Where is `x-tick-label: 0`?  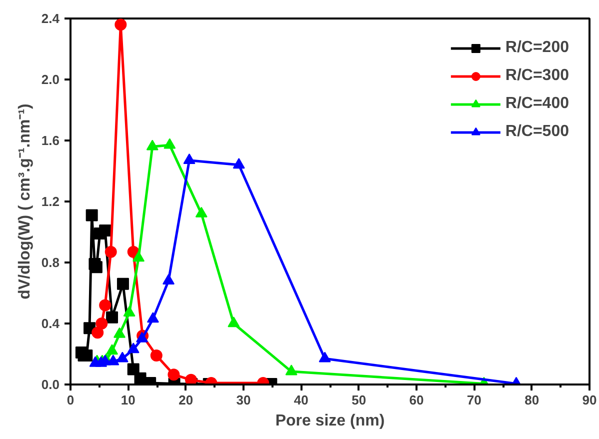 x-tick-label: 0 is located at coordinates (70, 400).